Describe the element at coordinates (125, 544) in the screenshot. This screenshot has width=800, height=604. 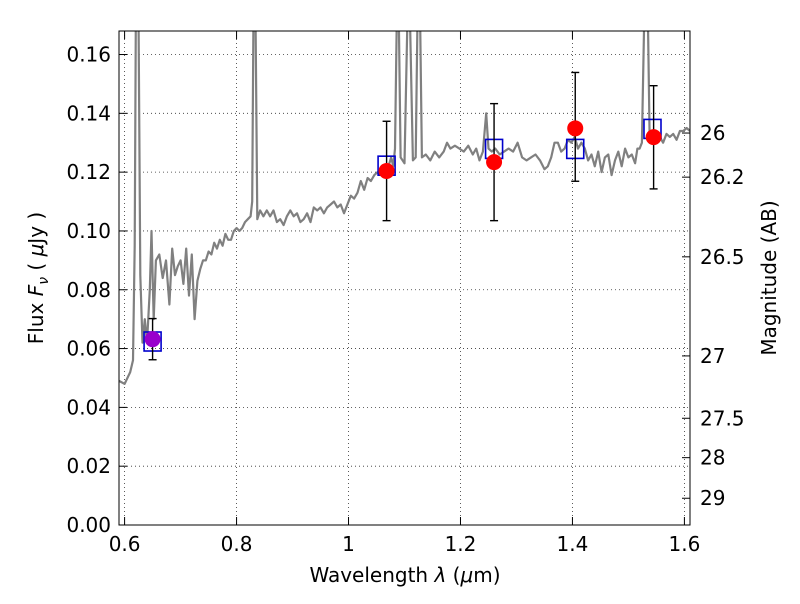
I see `x-tick-label: 0.6` at that location.